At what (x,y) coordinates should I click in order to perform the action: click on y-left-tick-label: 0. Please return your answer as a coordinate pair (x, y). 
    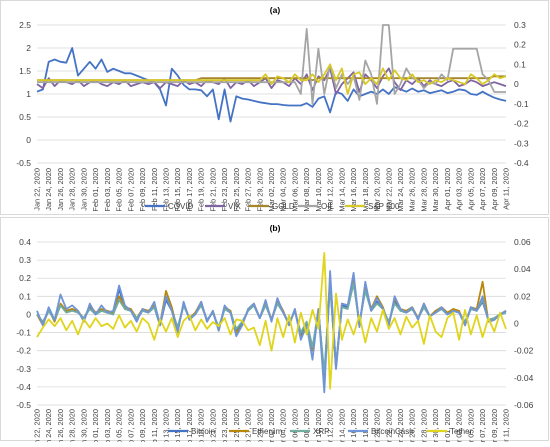
    Looking at the image, I should click on (28, 314).